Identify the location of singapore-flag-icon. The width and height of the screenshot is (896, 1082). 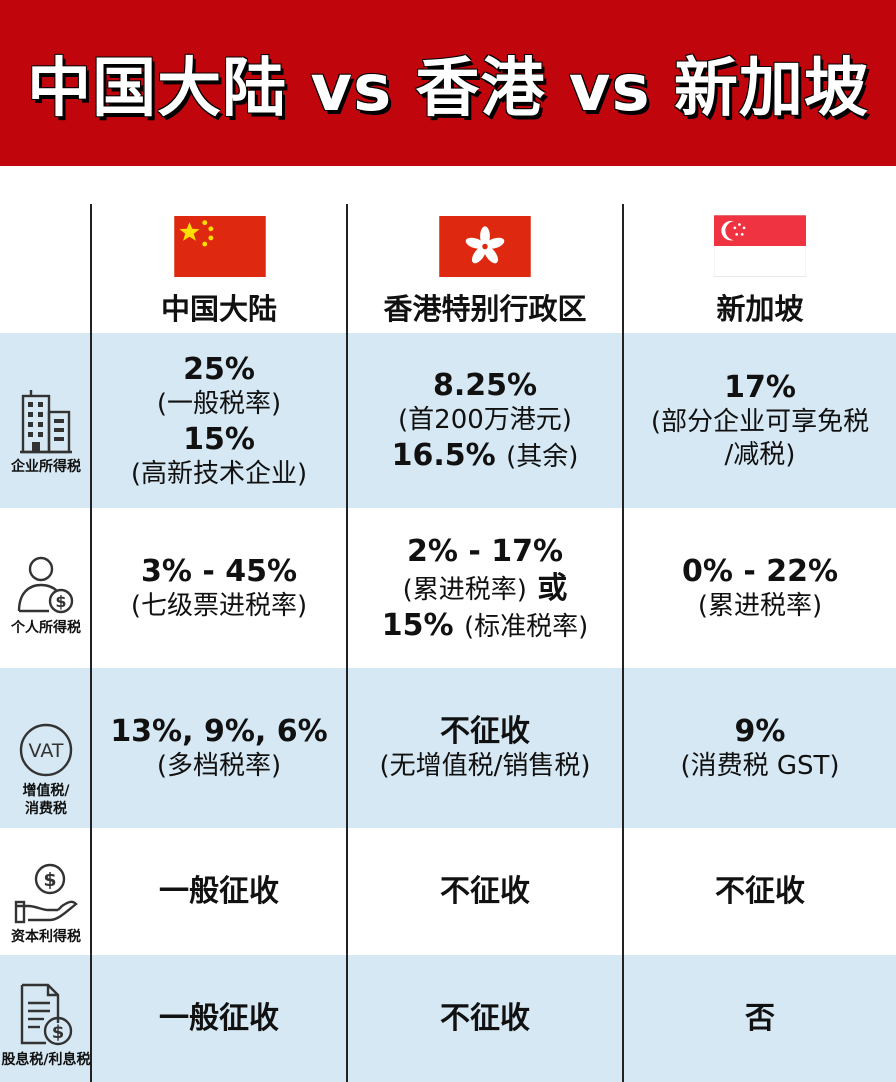
(760, 246).